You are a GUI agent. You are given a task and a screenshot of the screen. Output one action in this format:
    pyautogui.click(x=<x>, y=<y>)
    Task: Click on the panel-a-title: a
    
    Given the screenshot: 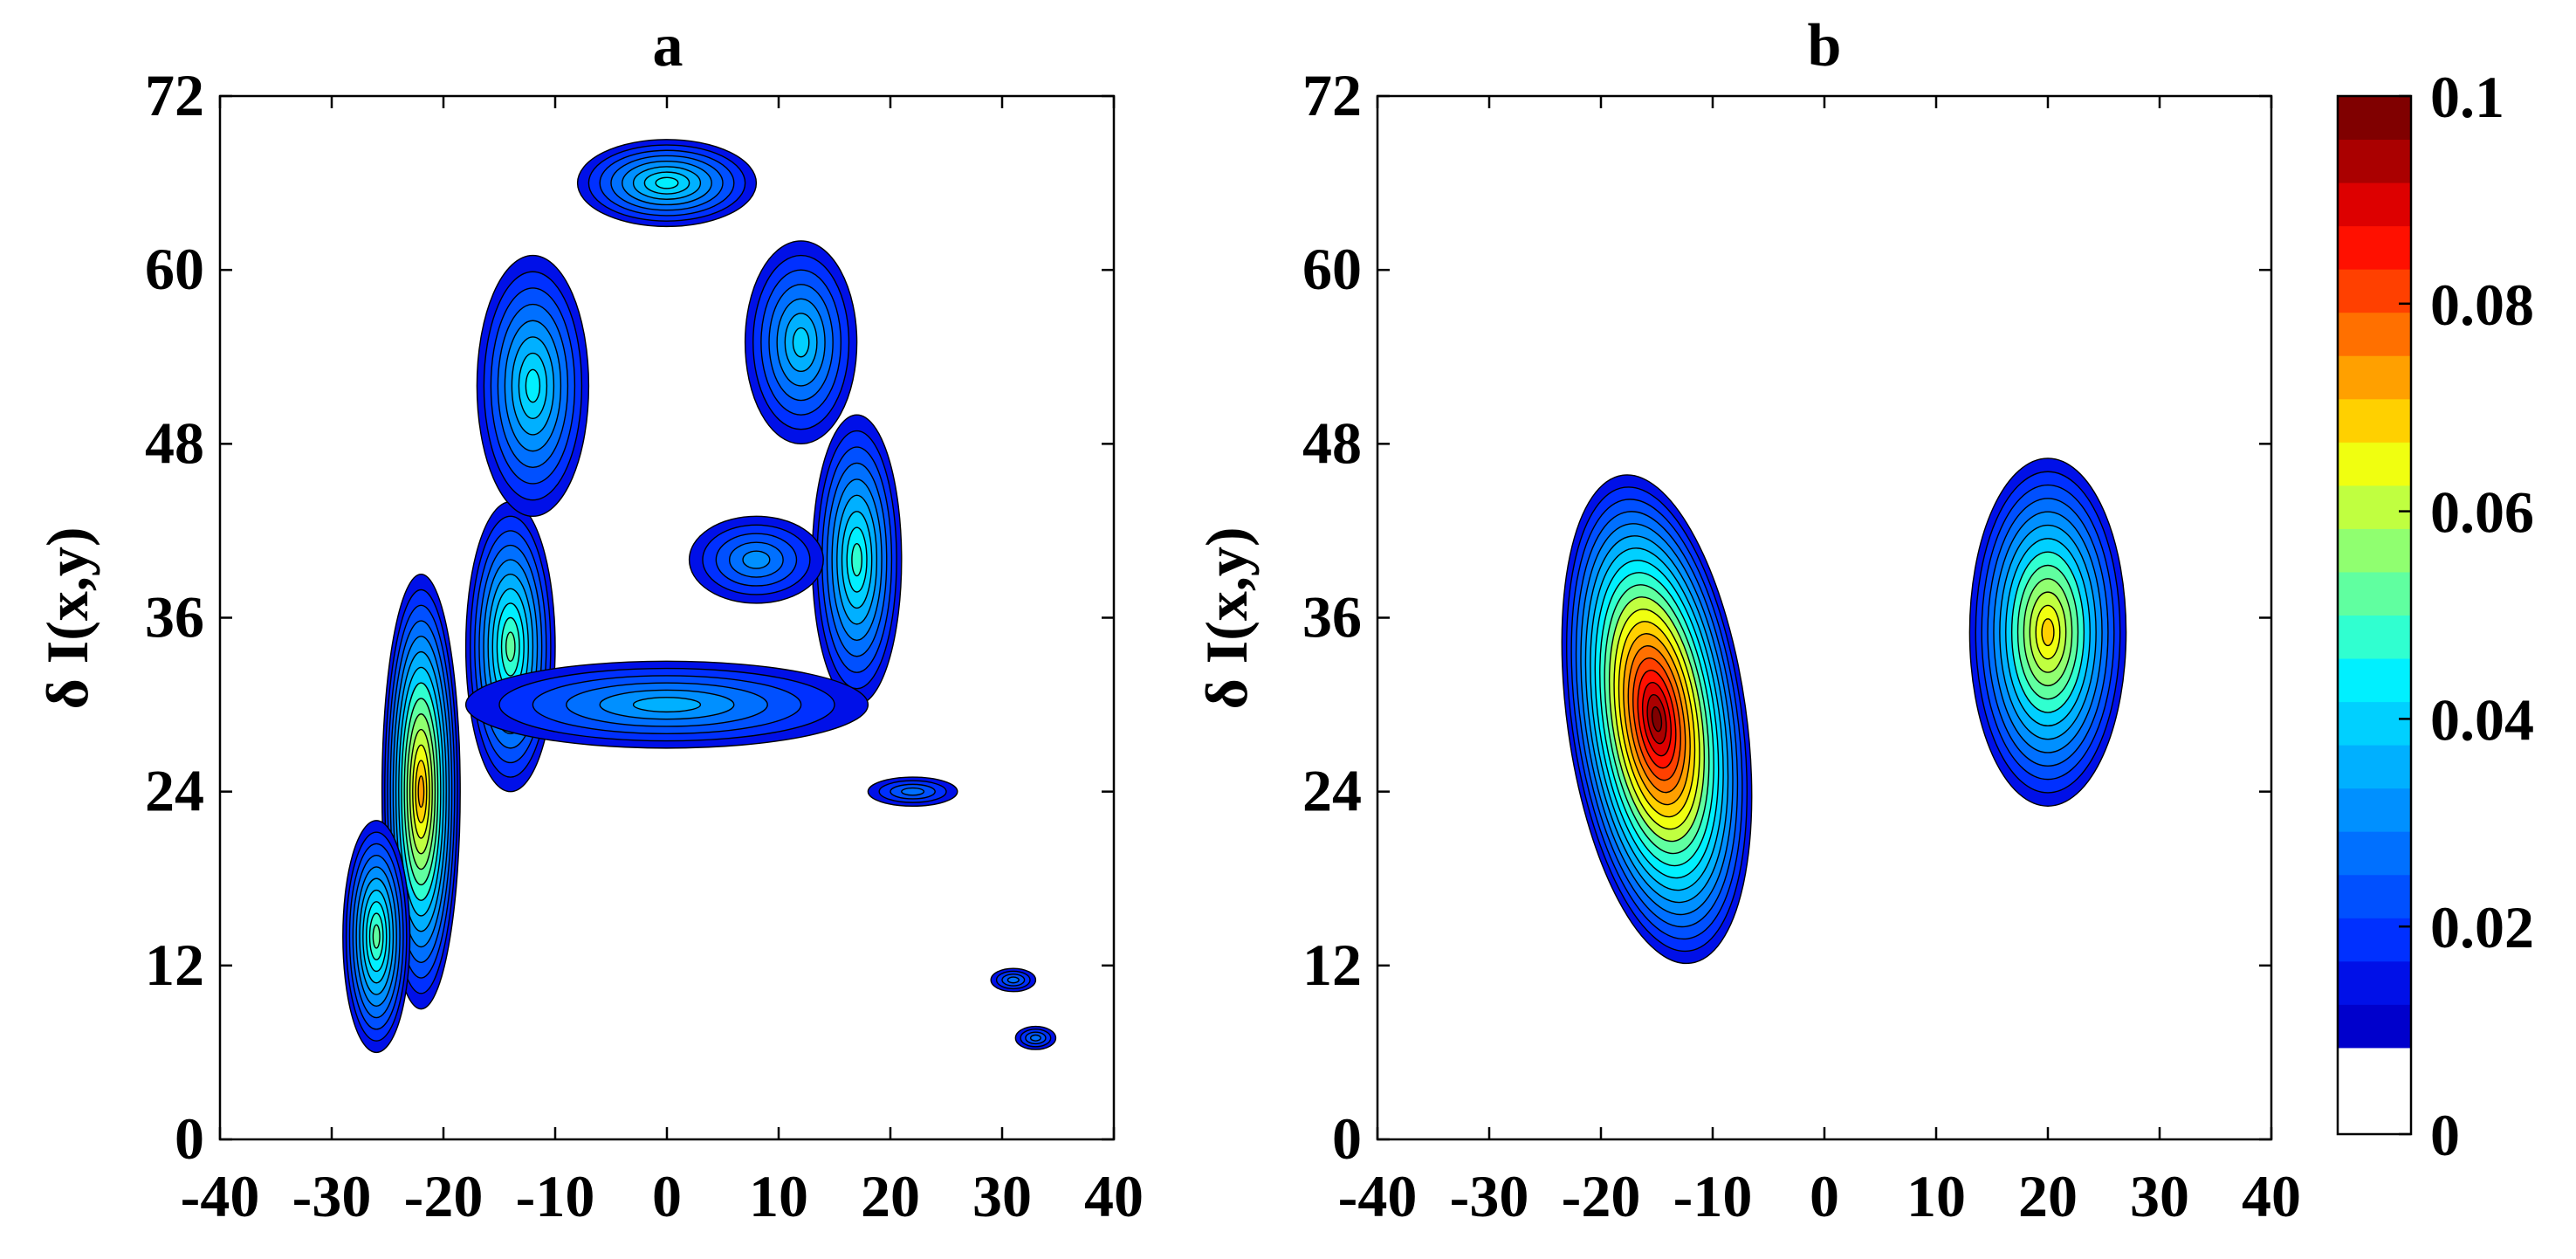 What is the action you would take?
    pyautogui.click(x=668, y=45)
    